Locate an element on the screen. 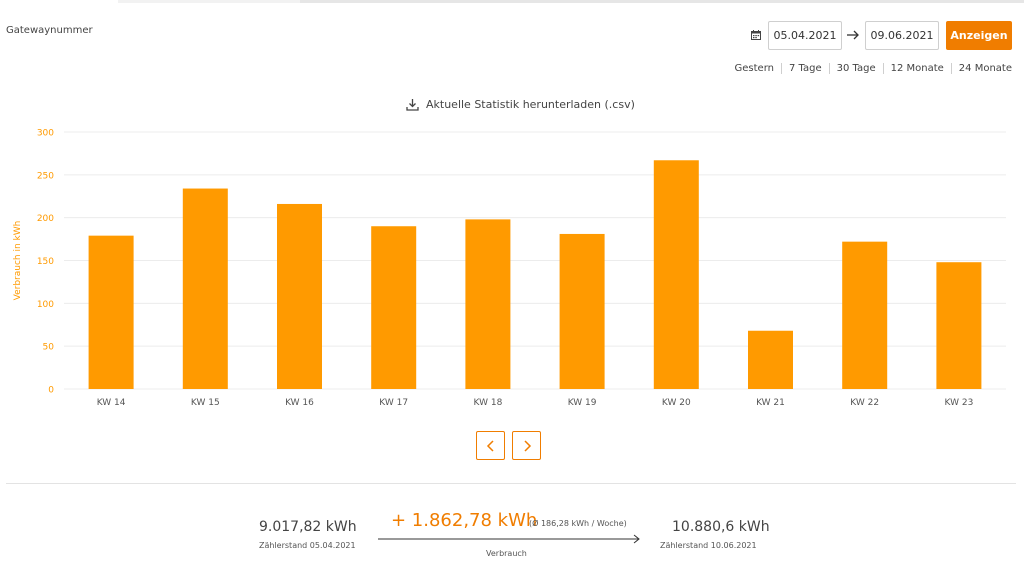  usage-label: Verbrauch is located at coordinates (506, 553).